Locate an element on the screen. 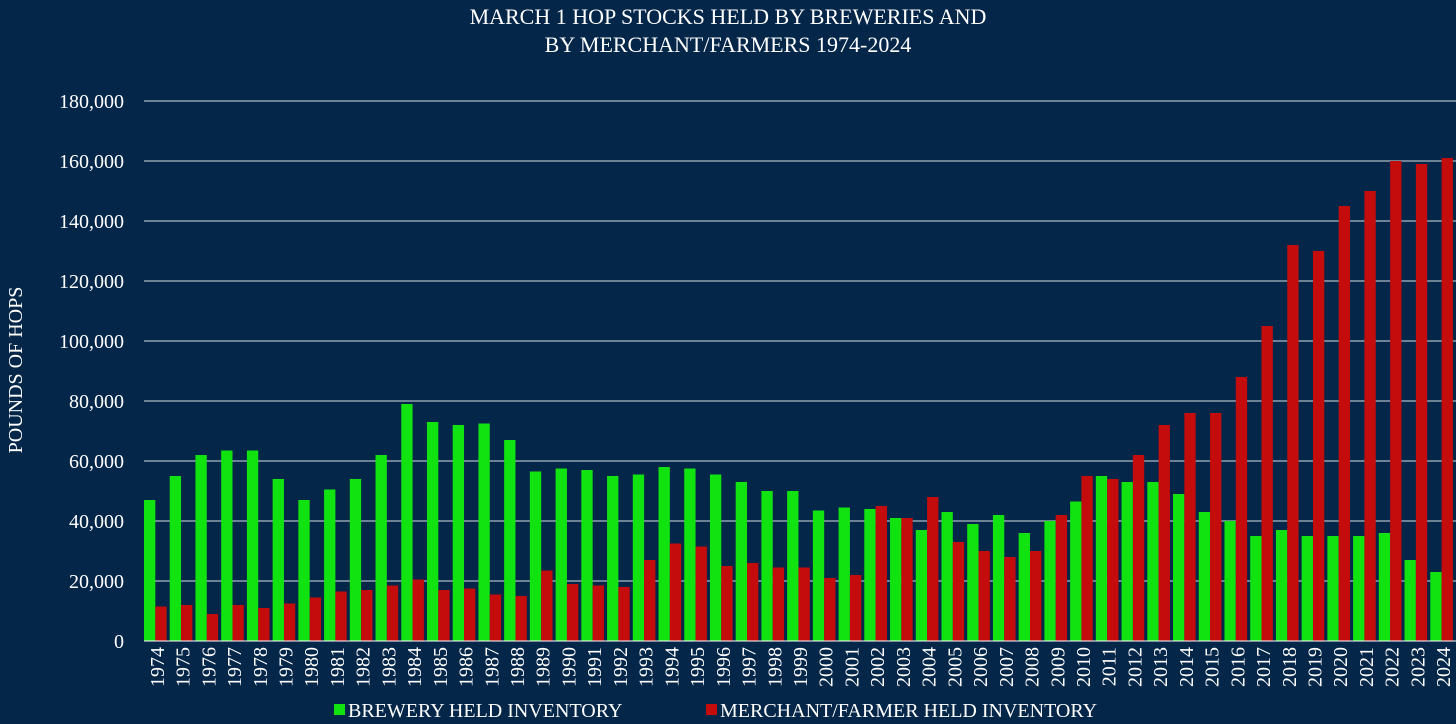  x-tick-label: 2023 is located at coordinates (1418, 667).